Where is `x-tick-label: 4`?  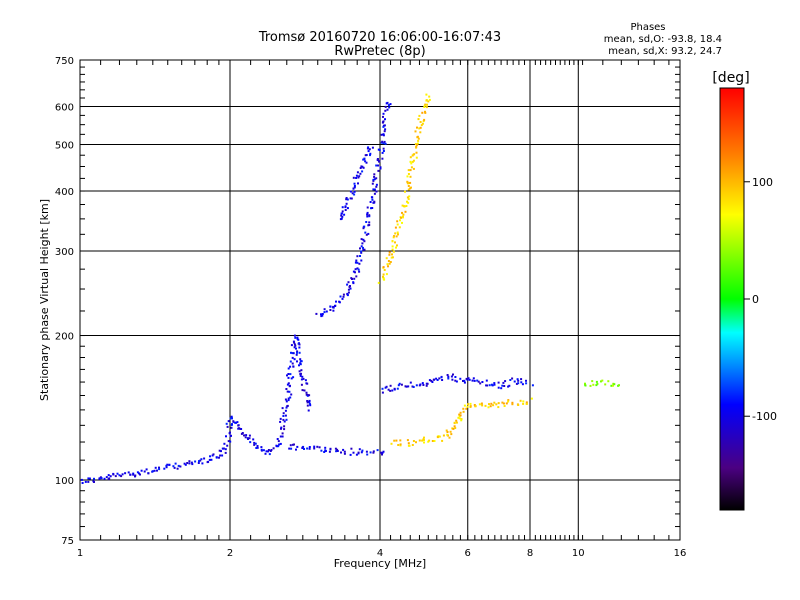
x-tick-label: 4 is located at coordinates (380, 553).